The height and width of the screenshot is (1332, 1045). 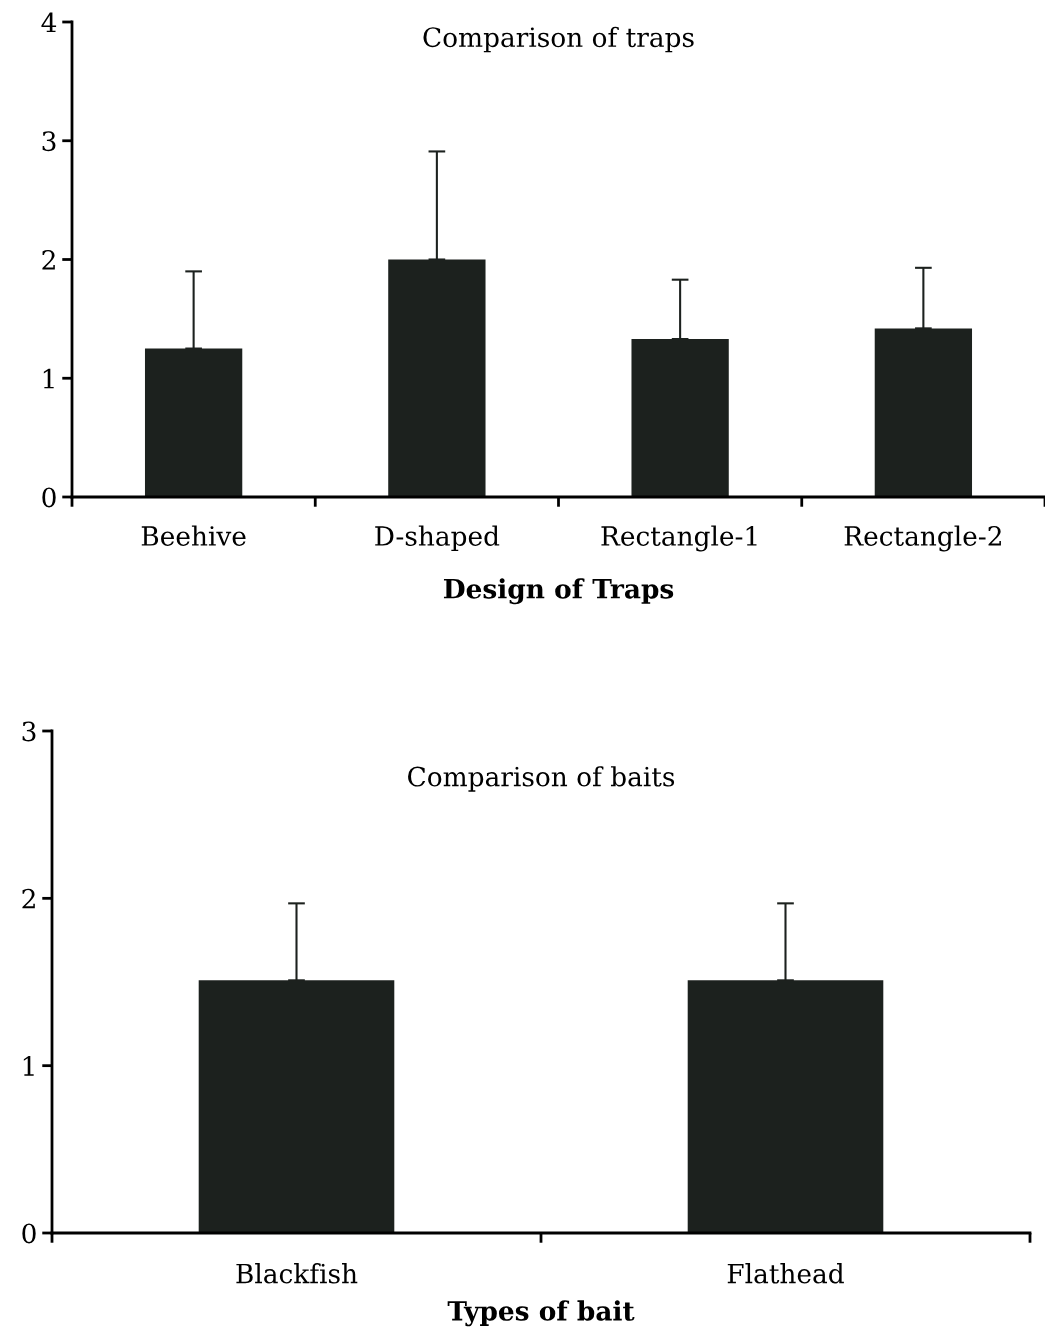 I want to click on bar, so click(x=437, y=378).